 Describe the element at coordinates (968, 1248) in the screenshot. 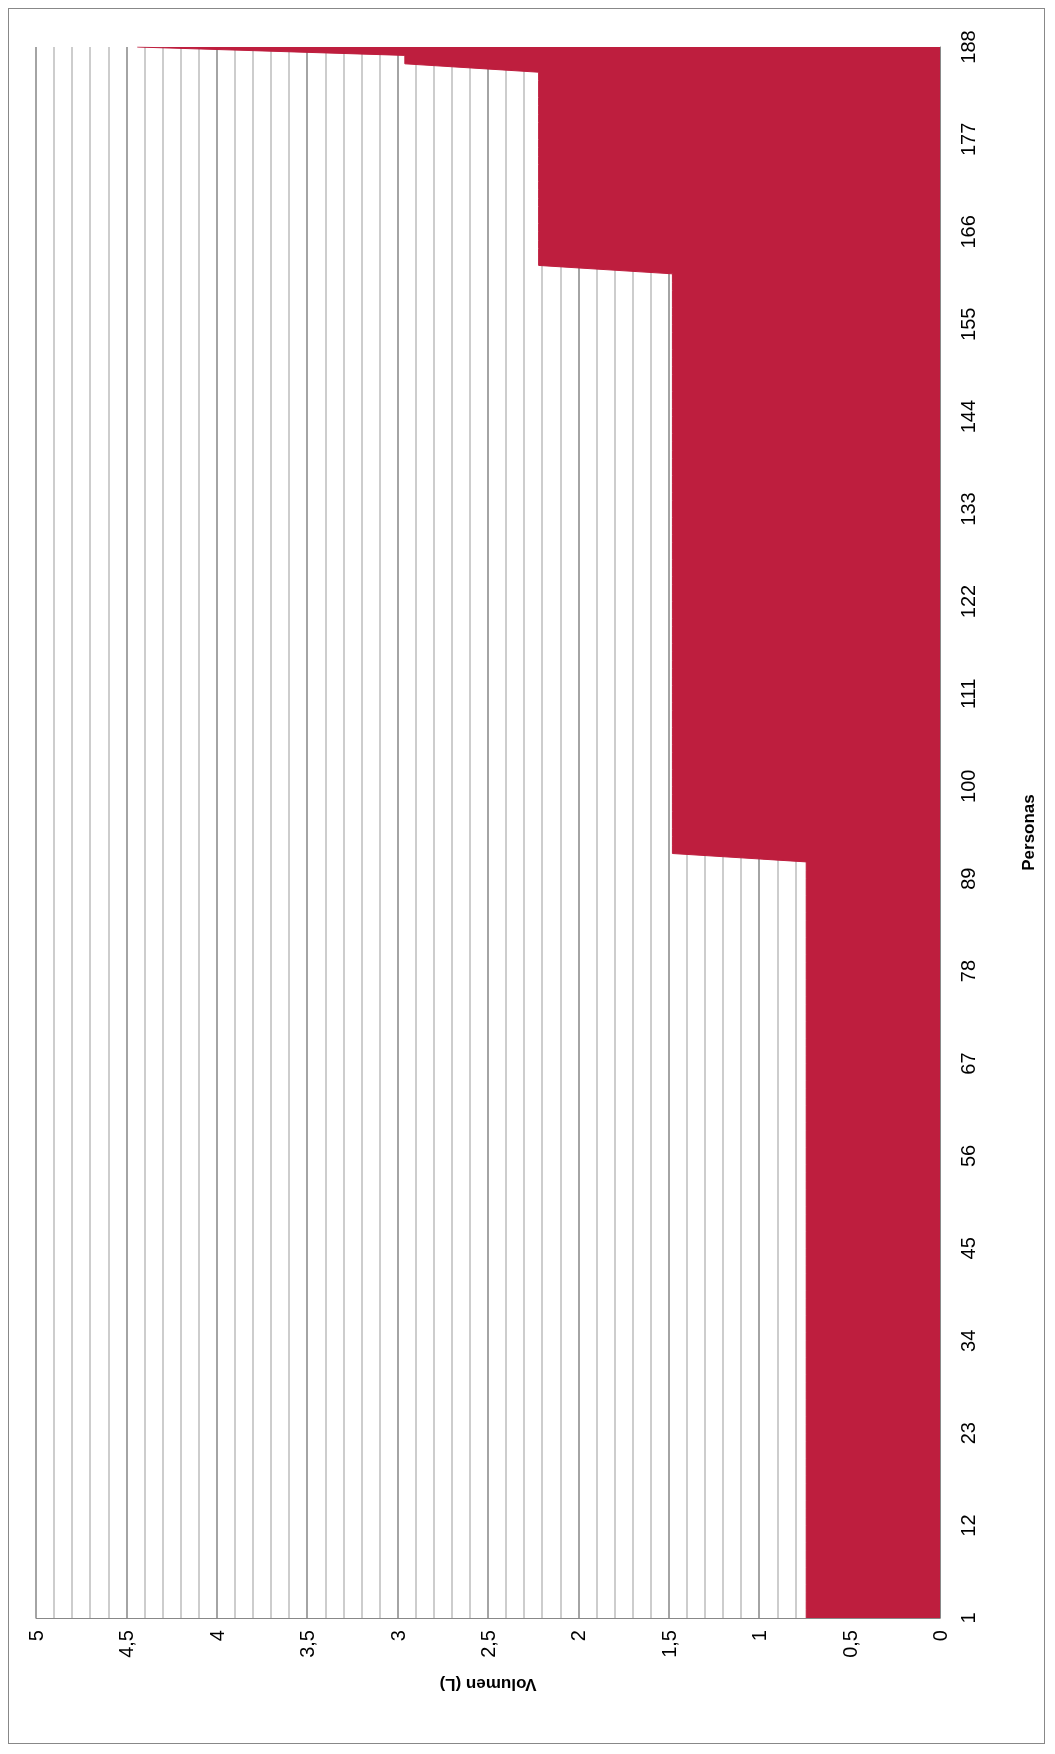

I see `y-tick-label: 45` at that location.